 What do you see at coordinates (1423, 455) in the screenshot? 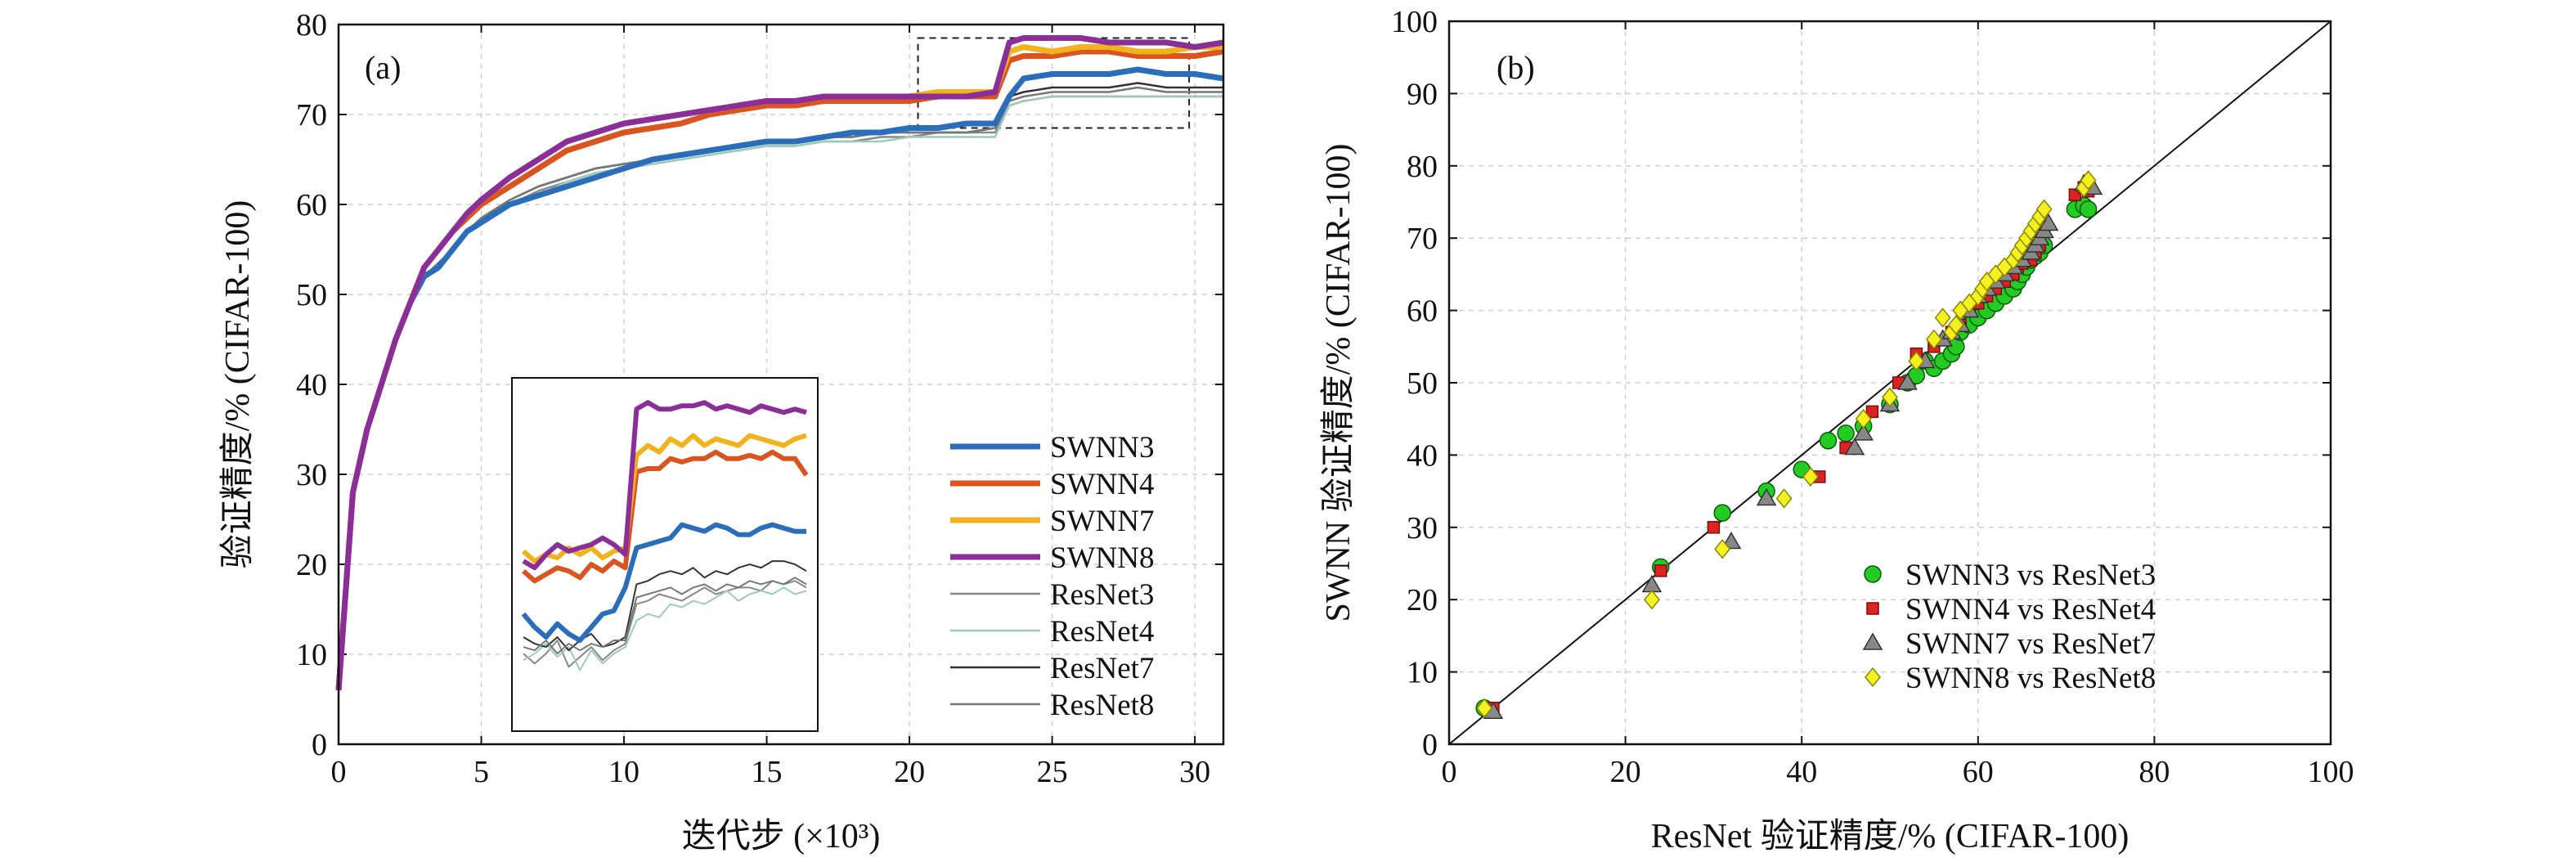
I see `b-y-tick-label: 40` at bounding box center [1423, 455].